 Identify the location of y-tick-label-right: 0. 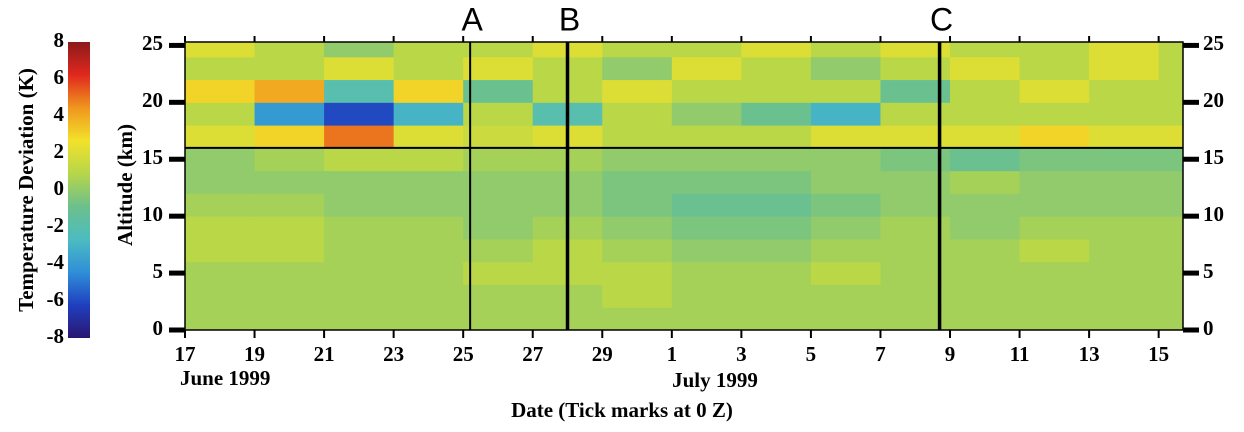
(1208, 328).